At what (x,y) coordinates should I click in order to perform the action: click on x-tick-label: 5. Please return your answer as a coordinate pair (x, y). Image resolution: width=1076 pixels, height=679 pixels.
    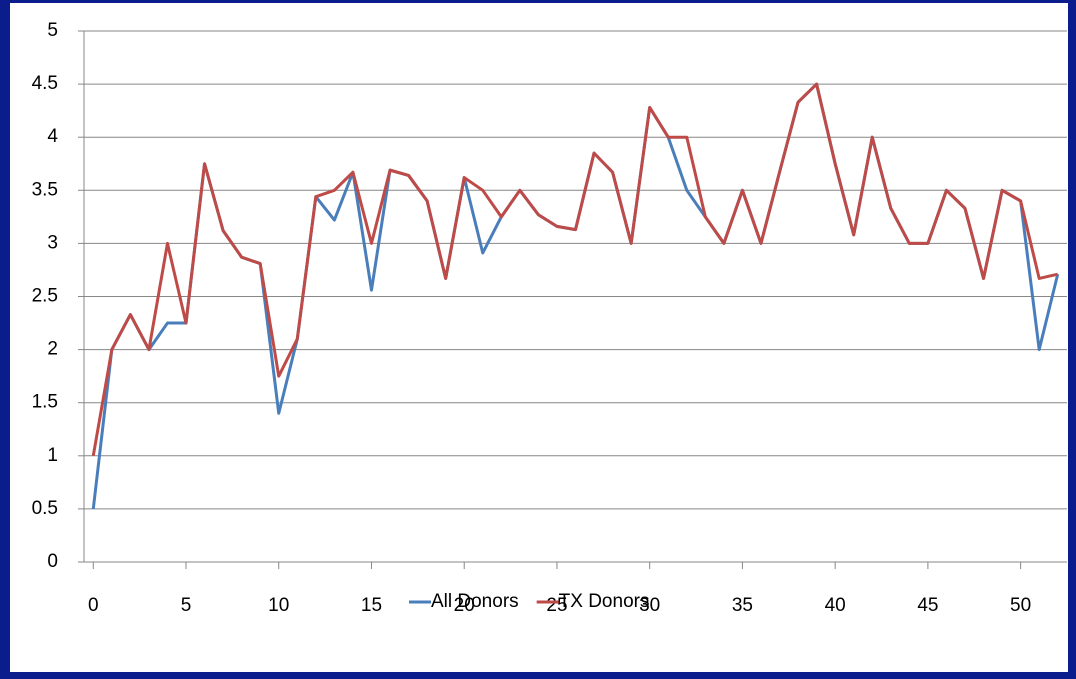
    Looking at the image, I should click on (186, 605).